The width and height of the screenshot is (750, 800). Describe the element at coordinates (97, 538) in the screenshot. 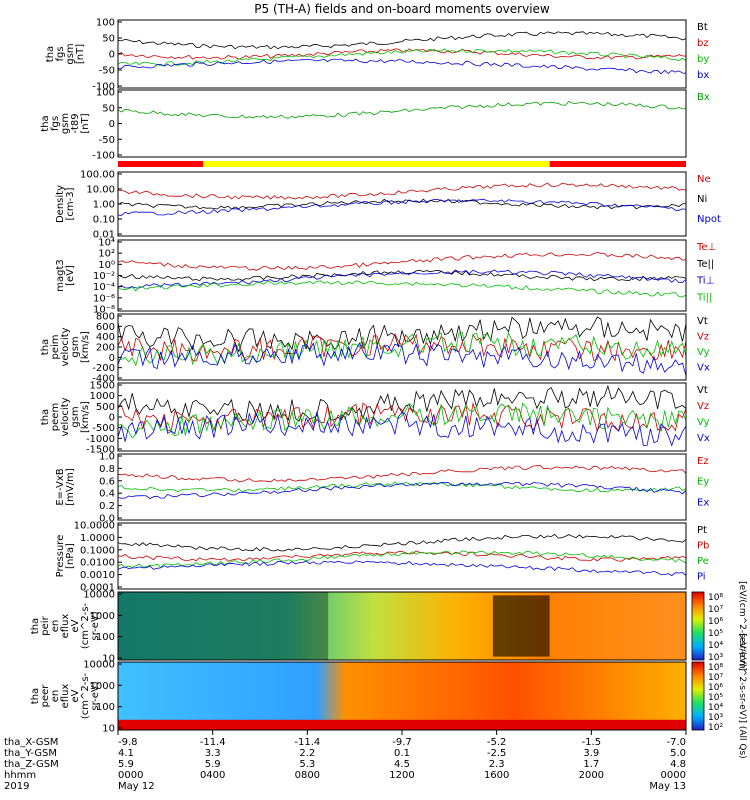

I see `y-tick-label: 1.0000` at that location.